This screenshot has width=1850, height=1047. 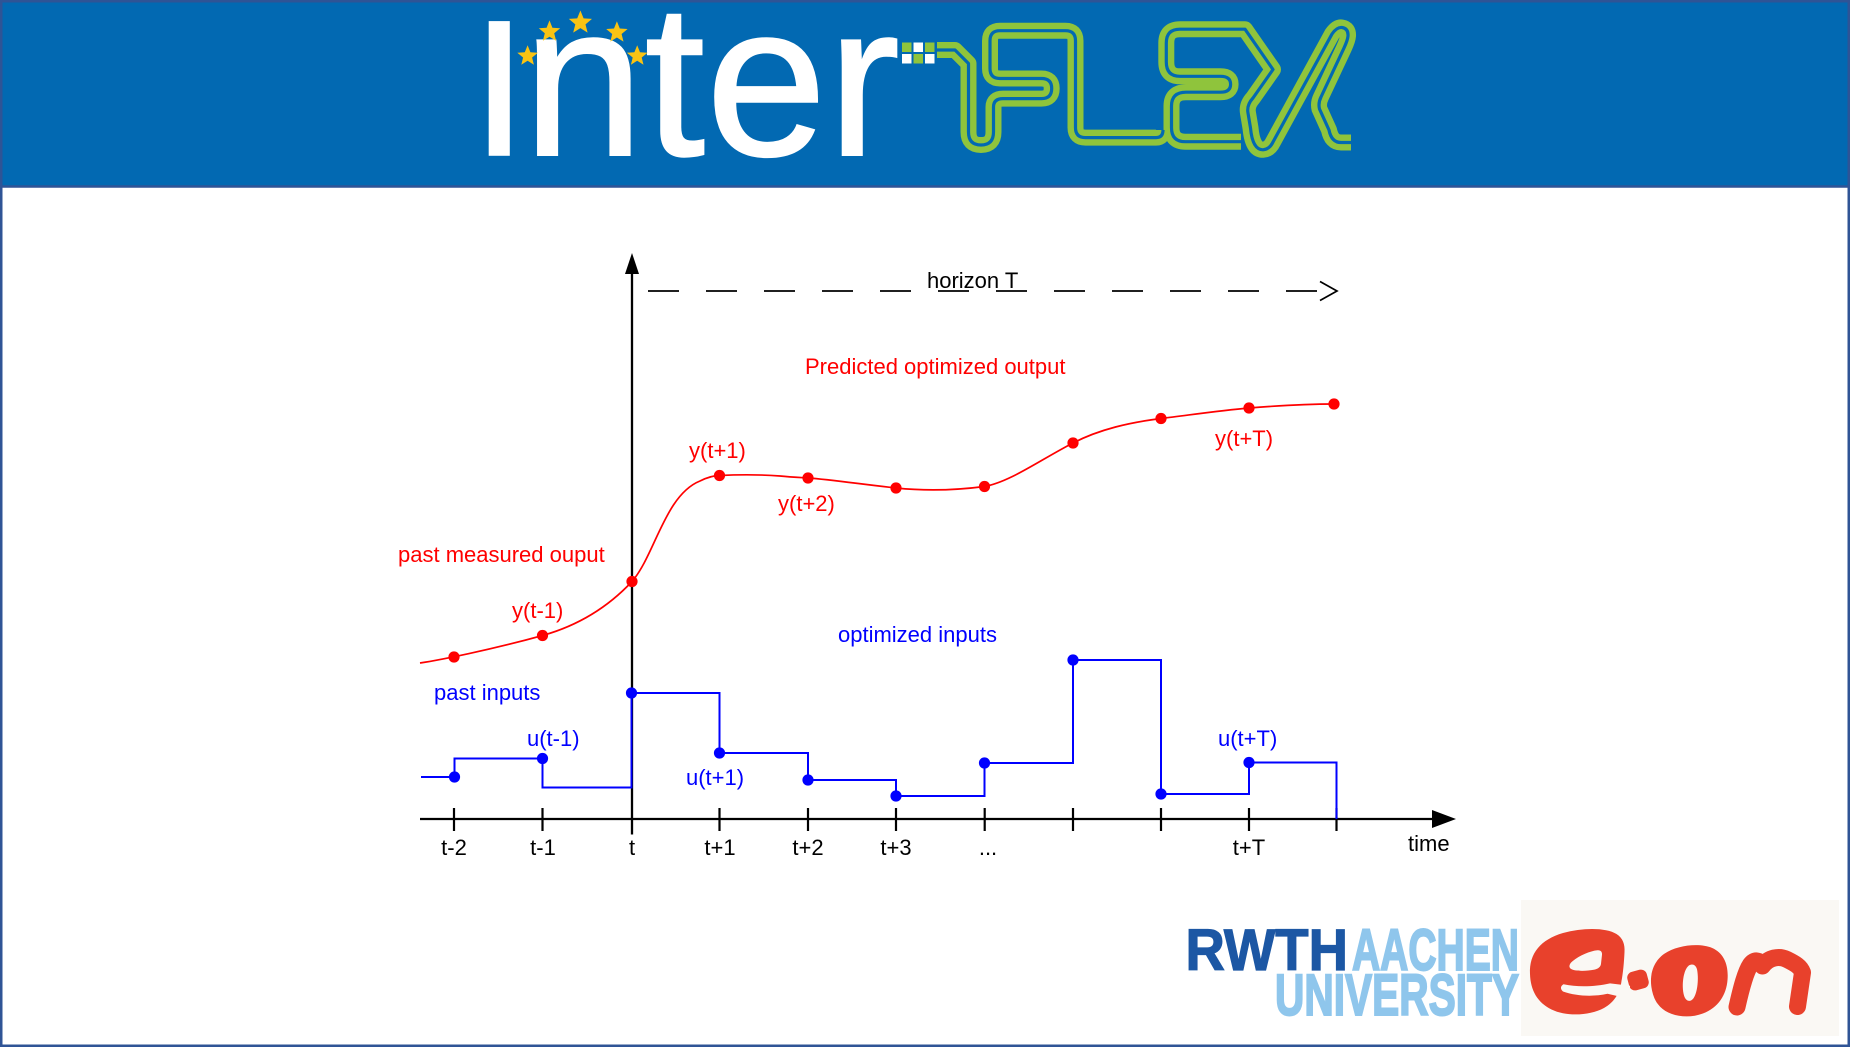 What do you see at coordinates (1244, 438) in the screenshot?
I see `svg-text: y(t+T)` at bounding box center [1244, 438].